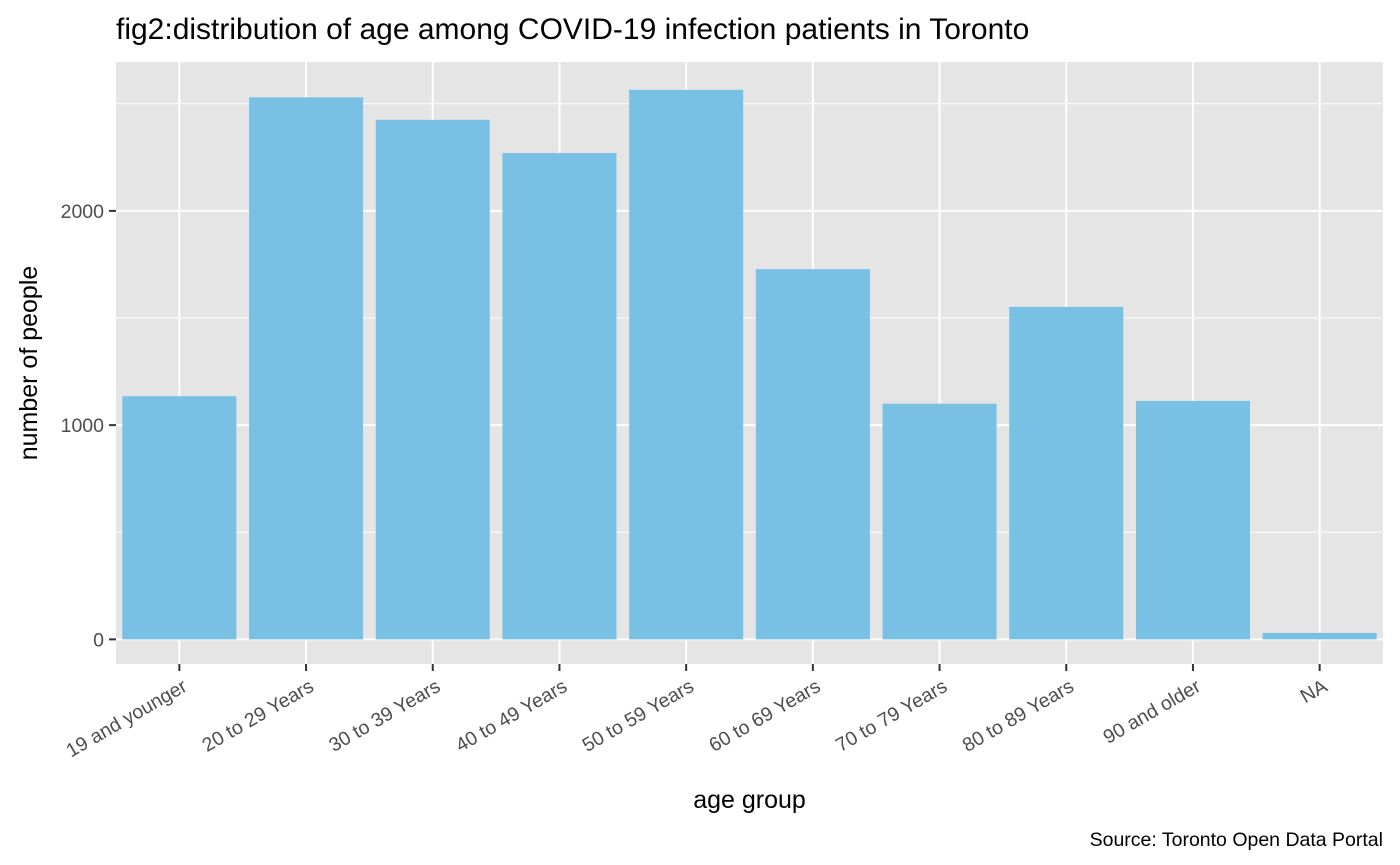 This screenshot has width=1400, height=865. What do you see at coordinates (891, 716) in the screenshot?
I see `x-tick-label-6: 70 to 79 Years` at bounding box center [891, 716].